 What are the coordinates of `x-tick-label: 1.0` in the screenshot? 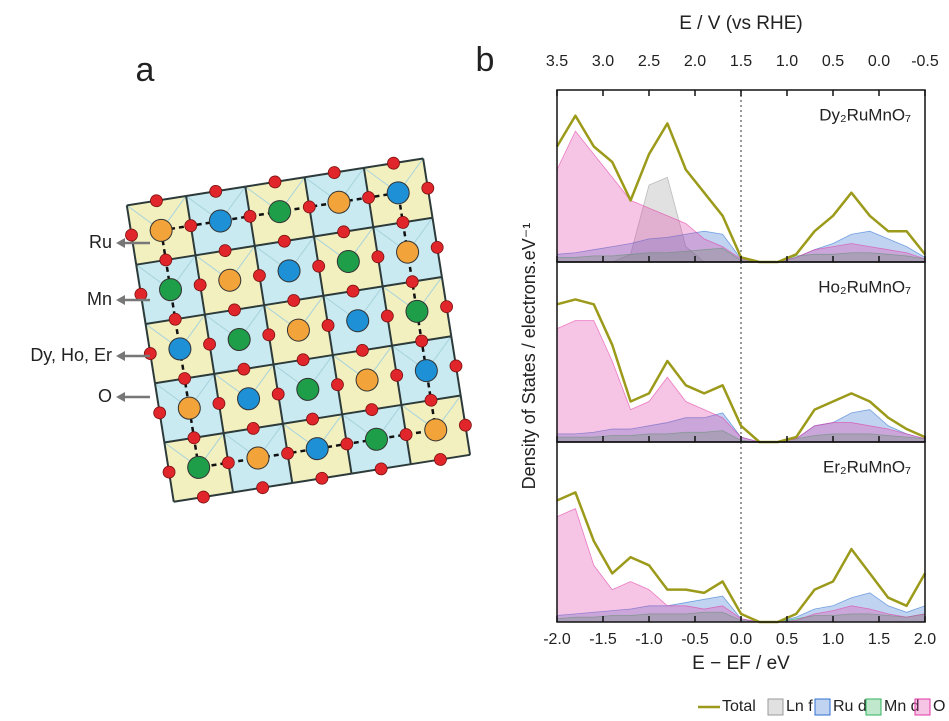 It's located at (833, 639).